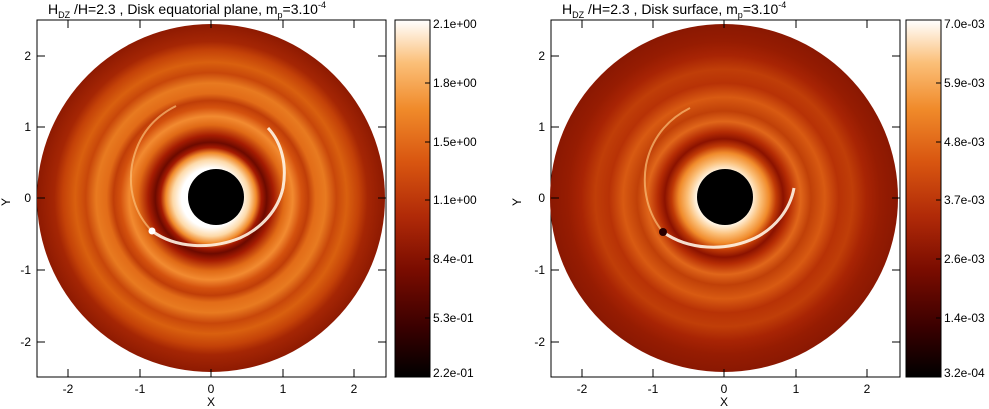 This screenshot has height=409, width=989. What do you see at coordinates (455, 24) in the screenshot?
I see `colorbar-label: 2.1e+00` at bounding box center [455, 24].